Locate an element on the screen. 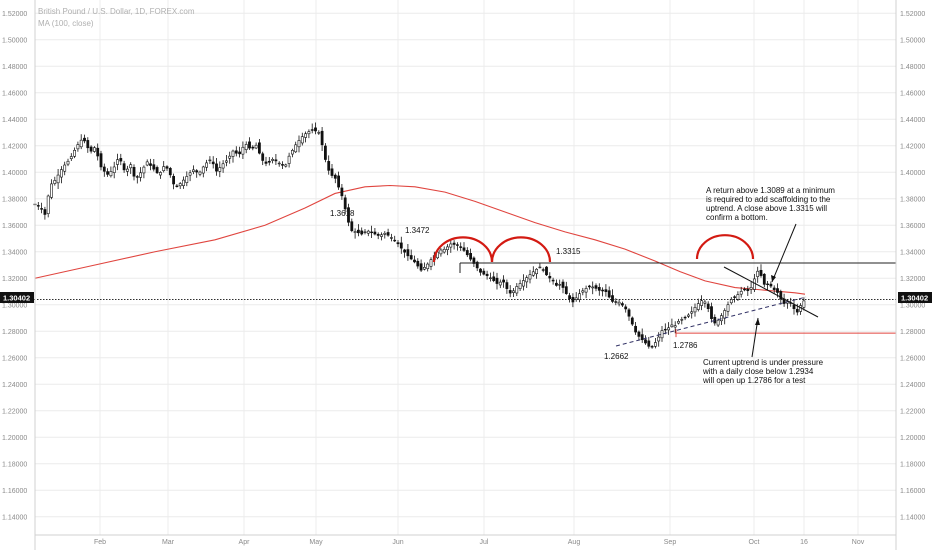 This screenshot has width=932, height=550. time-axis: Feb Mar Apr May Jun Jul Aug Sep Oct 16 Nov is located at coordinates (479, 542).